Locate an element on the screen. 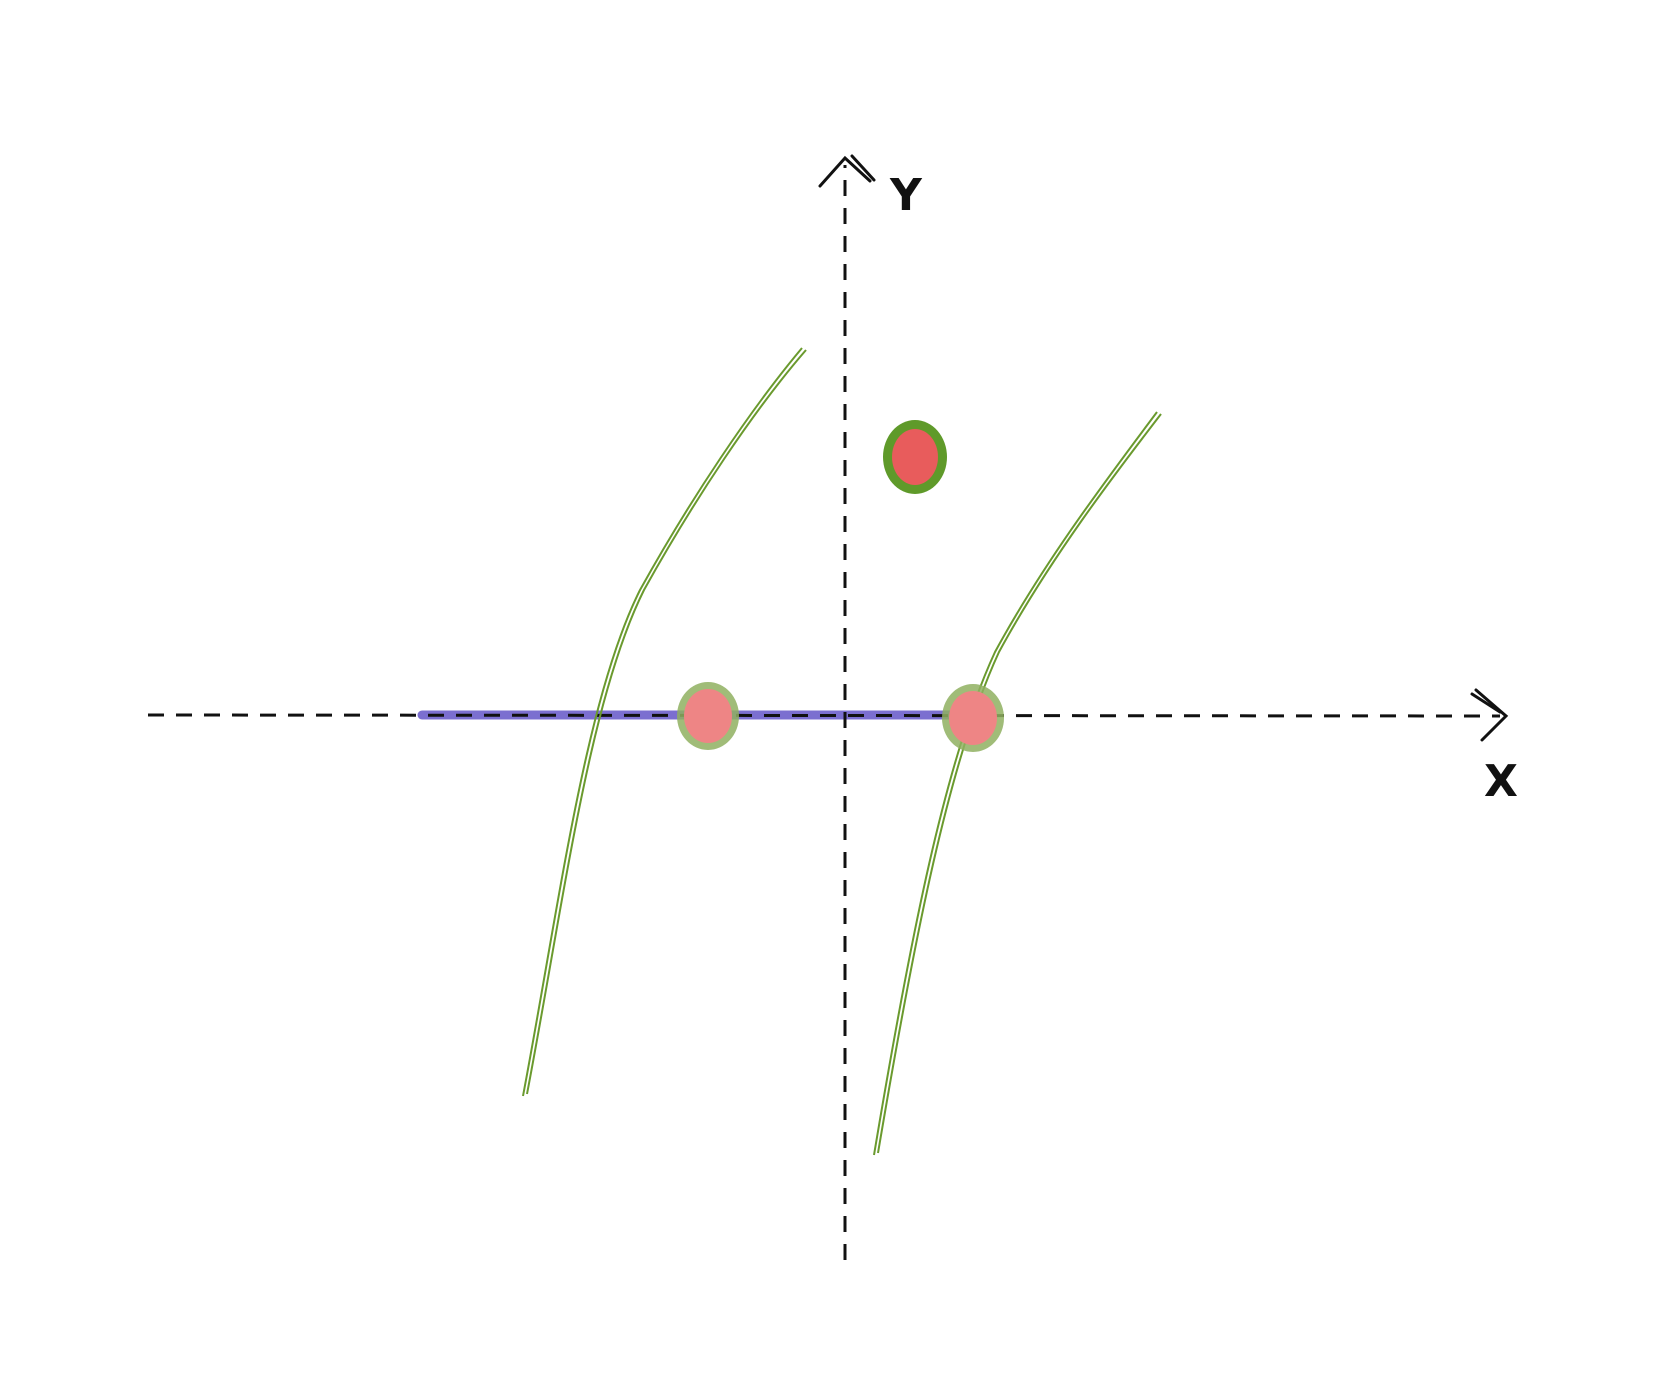 This screenshot has width=1654, height=1392. point-right-on-axis is located at coordinates (973, 718).